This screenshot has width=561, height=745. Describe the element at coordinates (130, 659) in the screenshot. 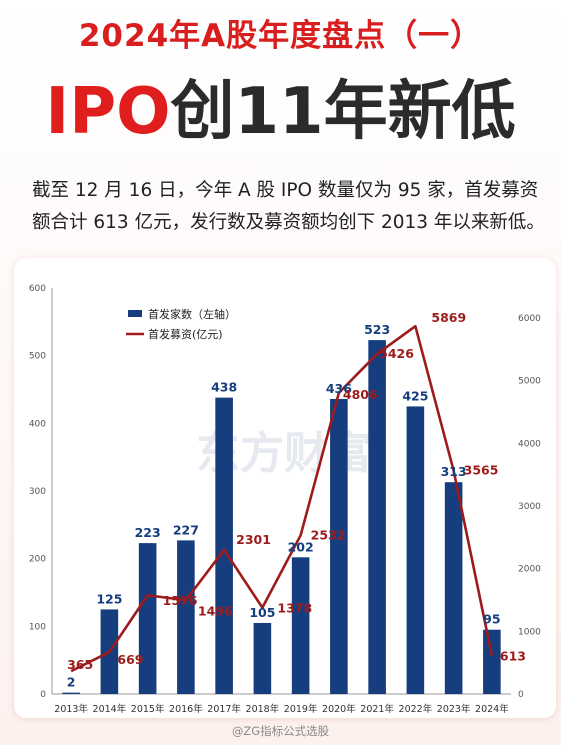

I see `line-value-label: 669` at that location.